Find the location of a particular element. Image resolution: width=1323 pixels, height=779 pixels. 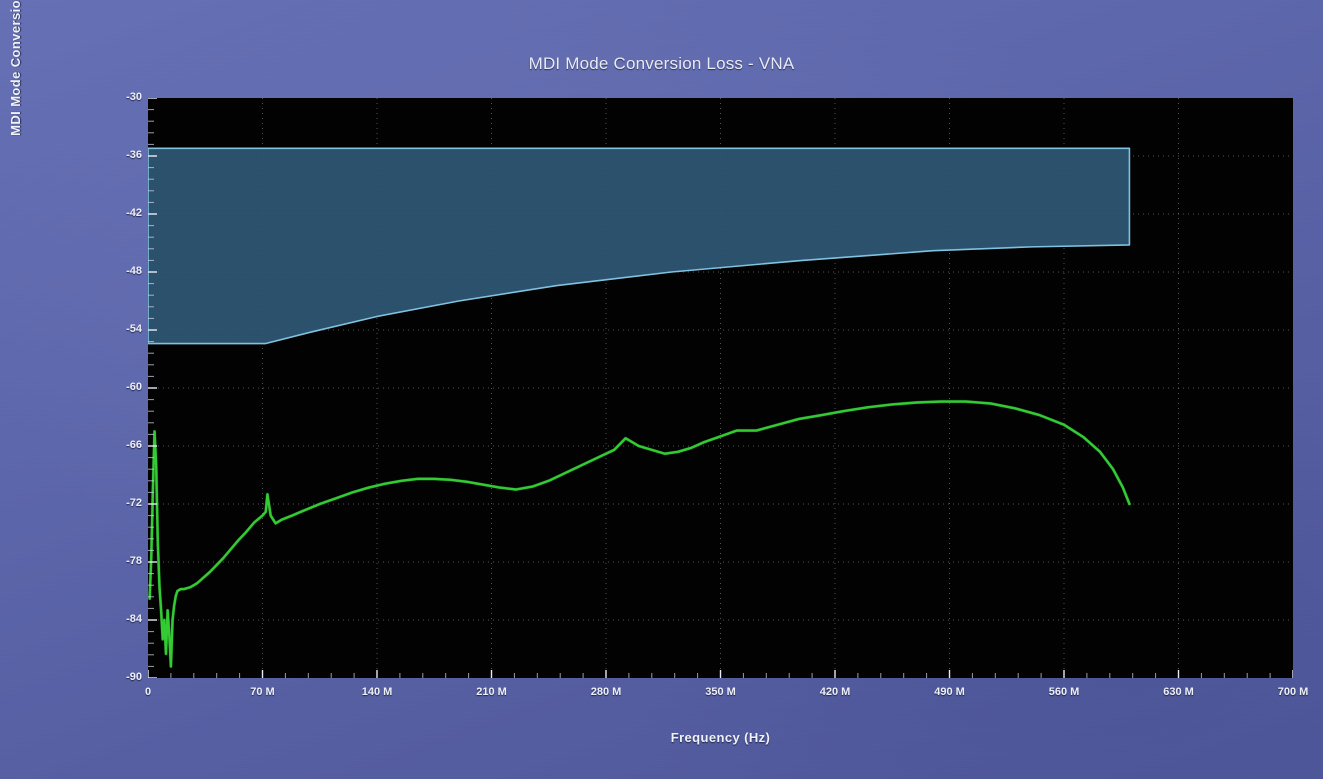

y-axis-tick-label: -72 is located at coordinates (134, 503).